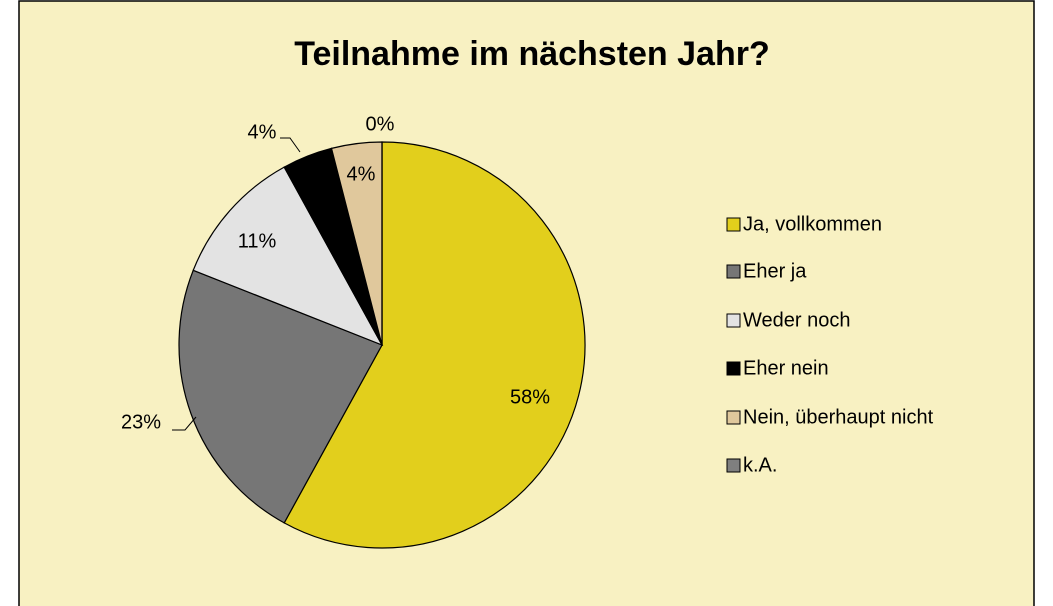  I want to click on legend-label: Eher ja, so click(775, 271).